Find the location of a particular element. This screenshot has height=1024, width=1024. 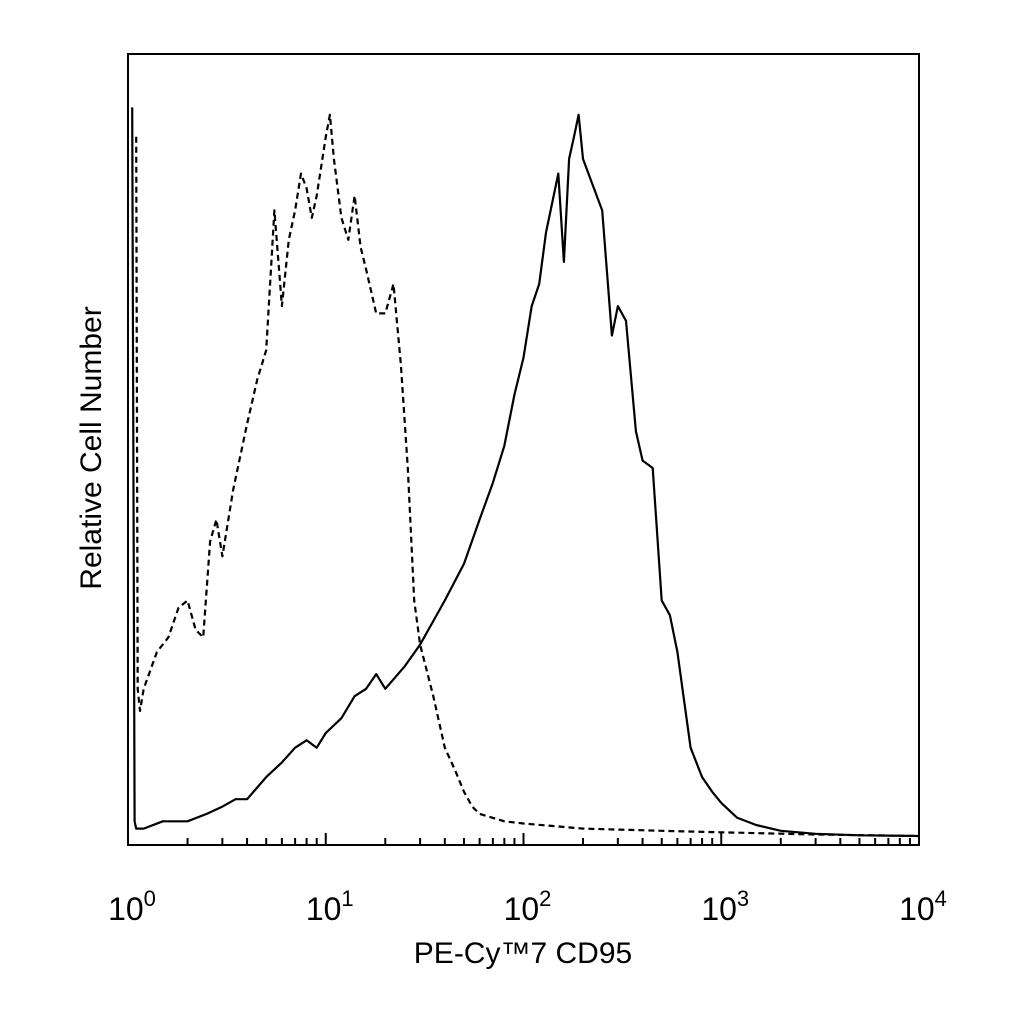

x-axis-label: PE-Cy™7 CD95 is located at coordinates (523, 953).